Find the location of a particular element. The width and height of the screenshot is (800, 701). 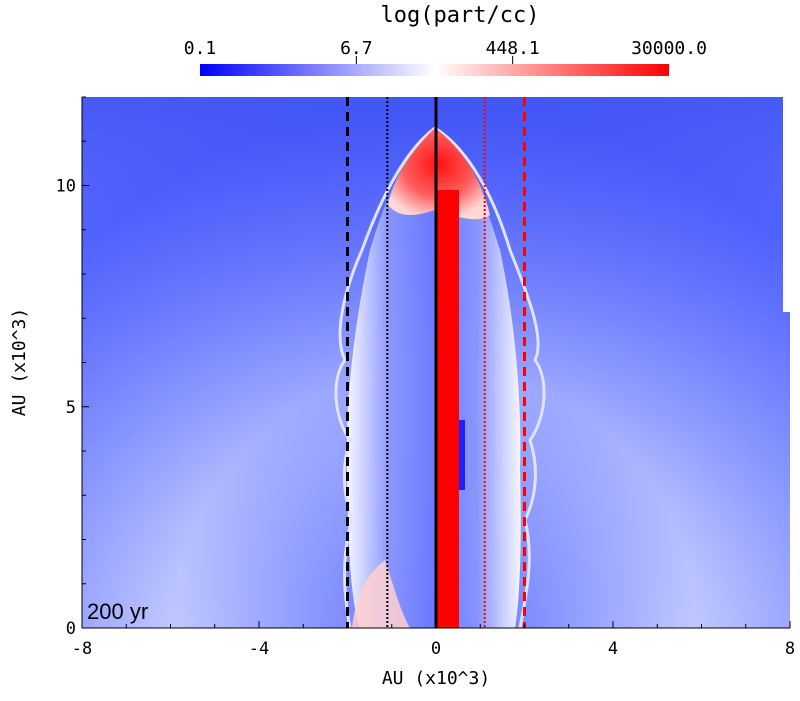

x-axis-label: AU (x10^3) is located at coordinates (436, 678).